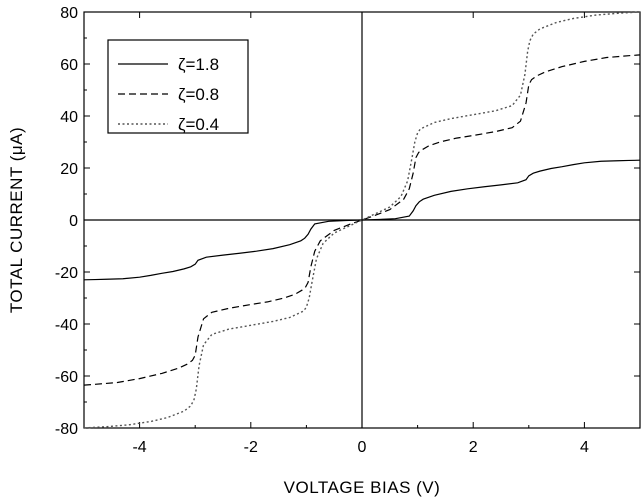  Describe the element at coordinates (198, 124) in the screenshot. I see `legend-label-3: ζ=0.4` at that location.